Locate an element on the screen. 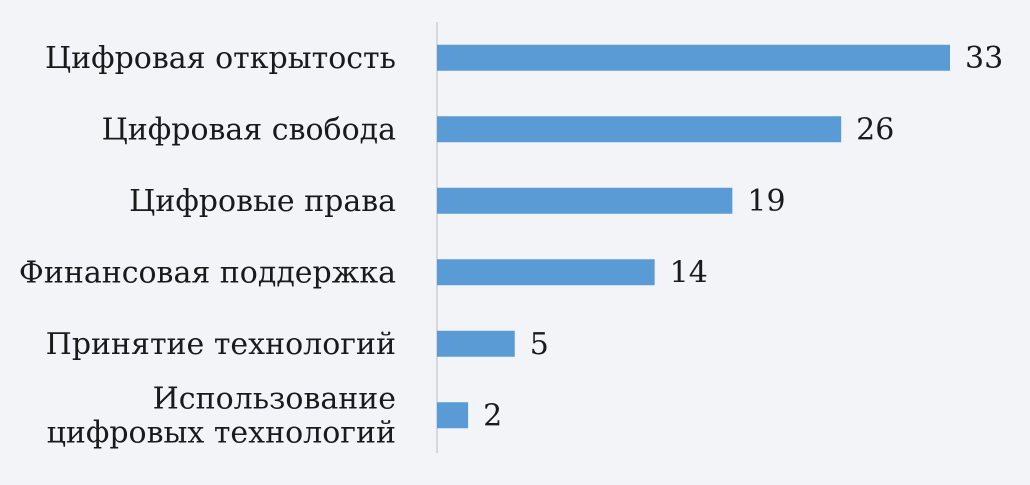  value-label-0: 33 is located at coordinates (984, 58).